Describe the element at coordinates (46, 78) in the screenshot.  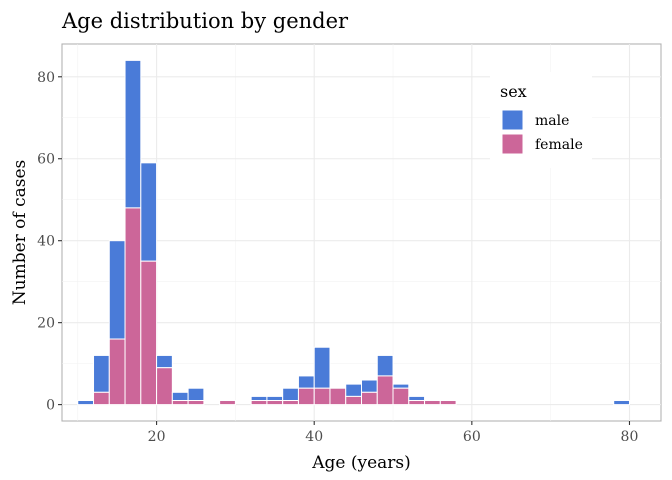
I see `y-tick-label: 80` at that location.